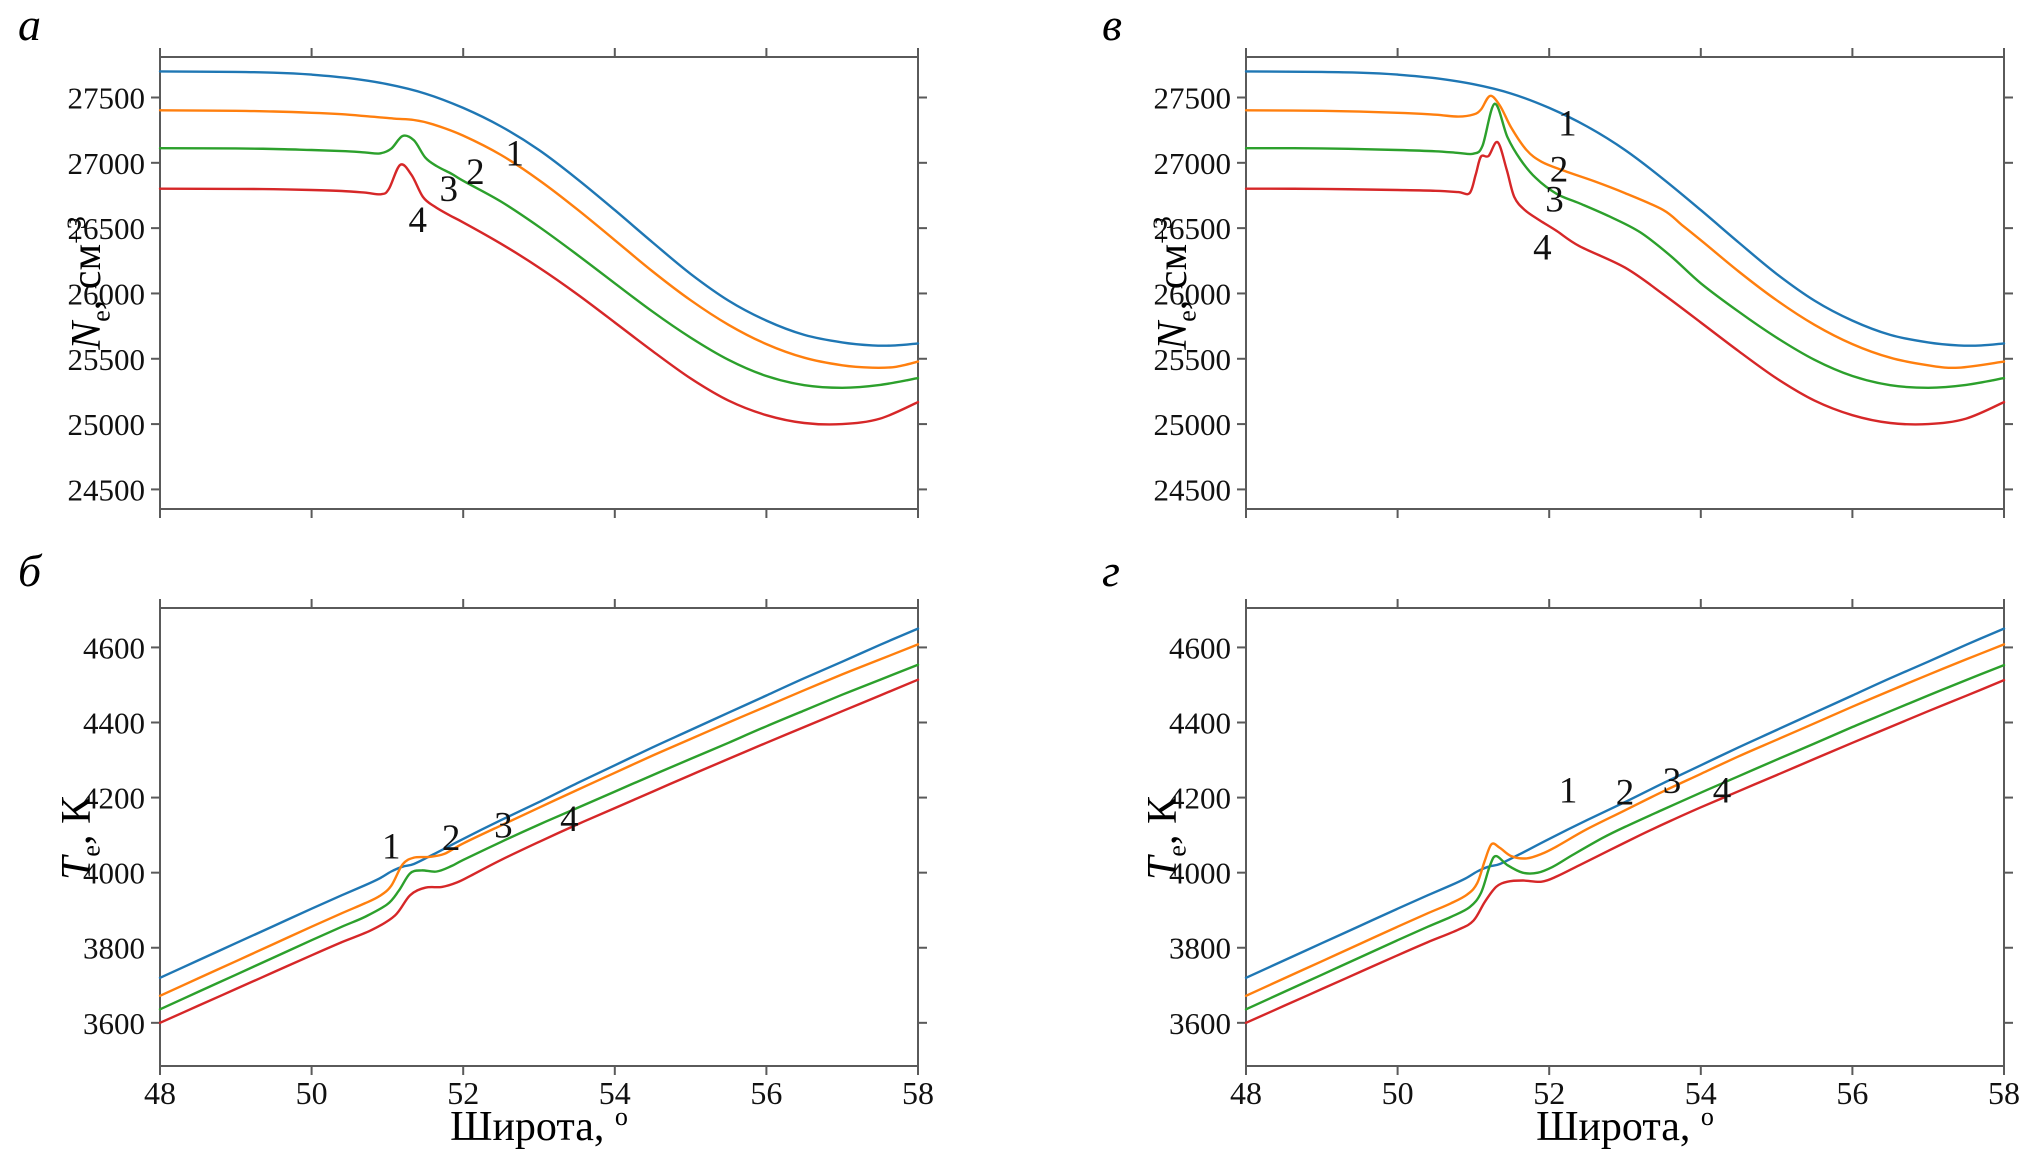 Image resolution: width=2031 pixels, height=1162 pixels. I want to click on y-tick-label: 4000, so click(114, 873).